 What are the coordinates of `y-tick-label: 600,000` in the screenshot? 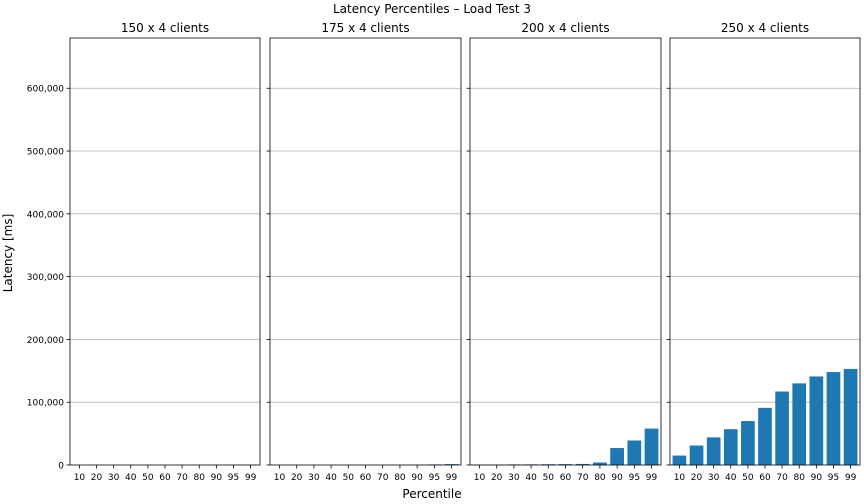 It's located at (45, 90).